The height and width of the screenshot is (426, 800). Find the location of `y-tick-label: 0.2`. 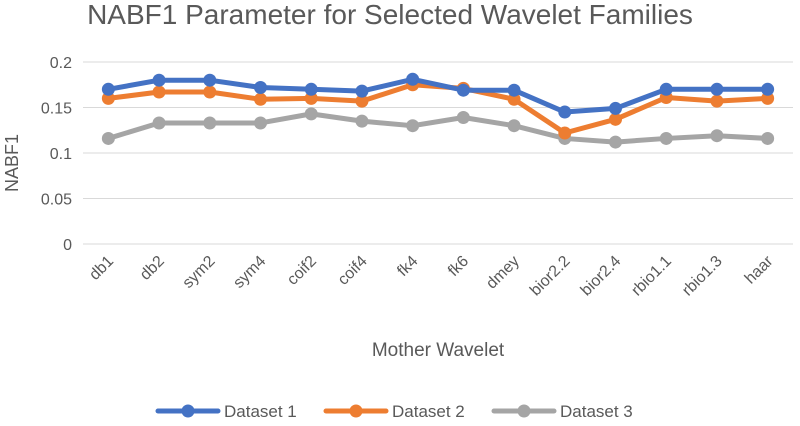

y-tick-label: 0.2 is located at coordinates (61, 63).